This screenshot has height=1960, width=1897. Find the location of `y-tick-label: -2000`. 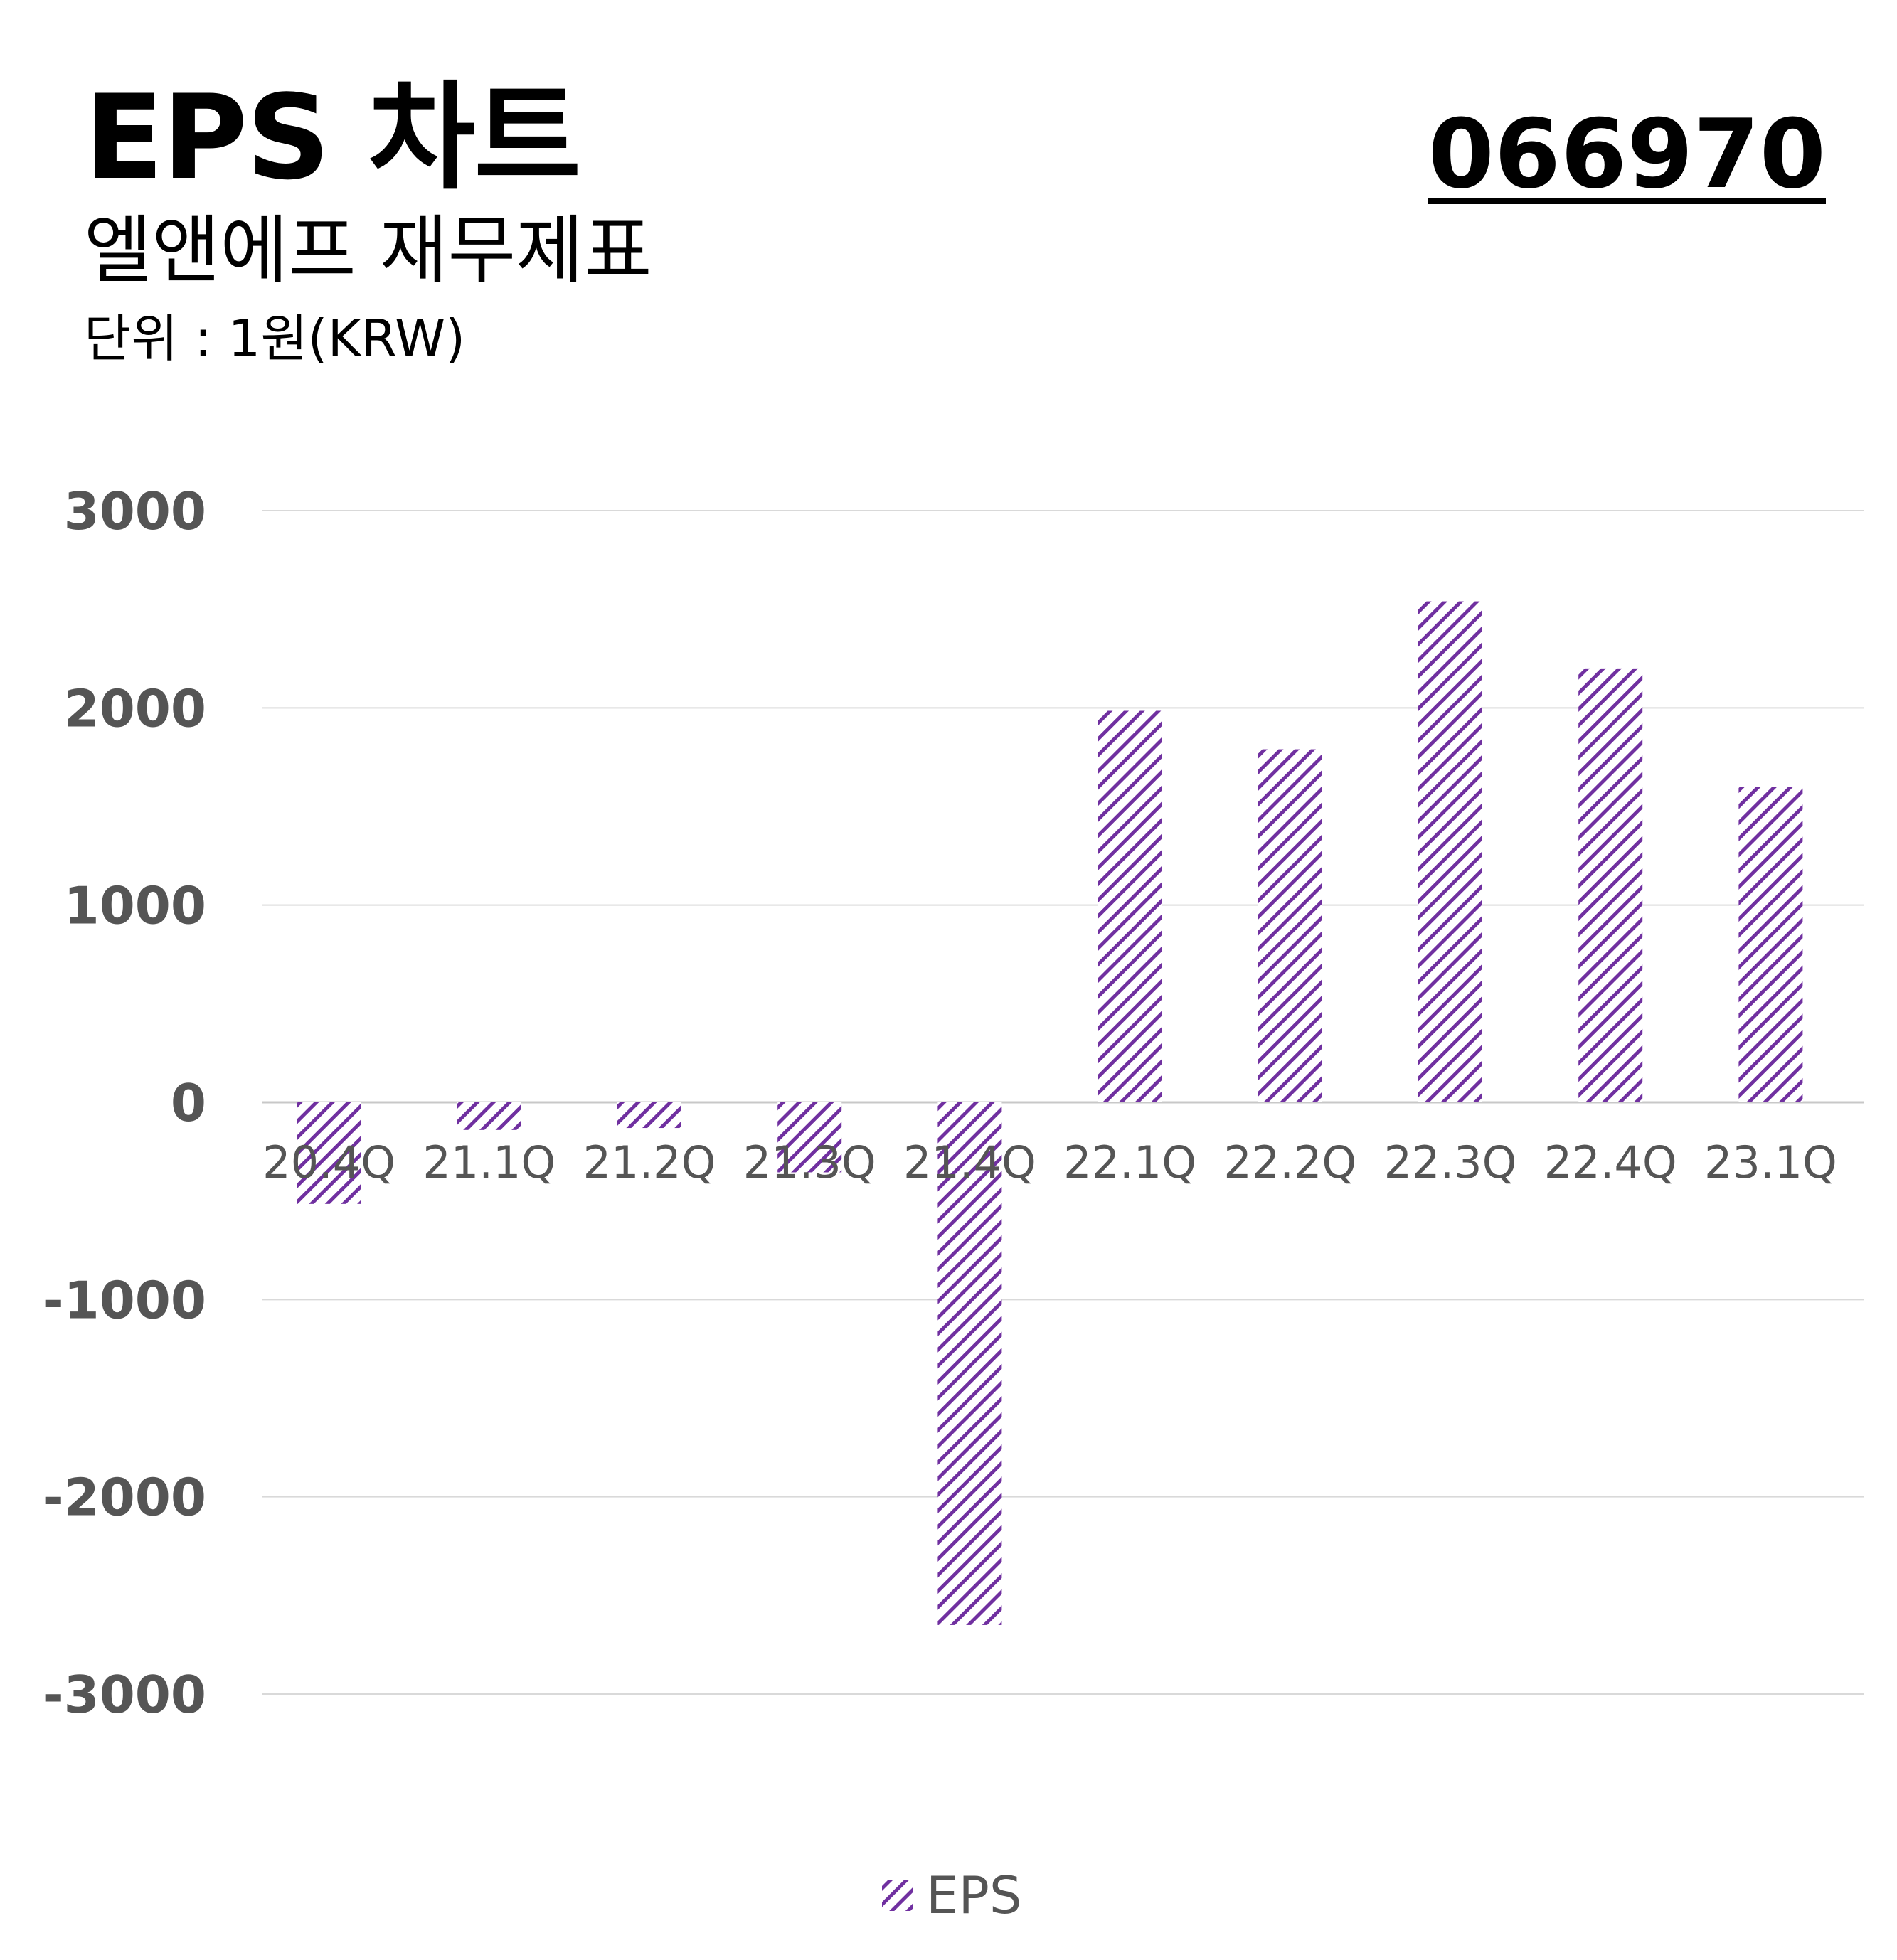

y-tick-label: -2000 is located at coordinates (124, 1498).